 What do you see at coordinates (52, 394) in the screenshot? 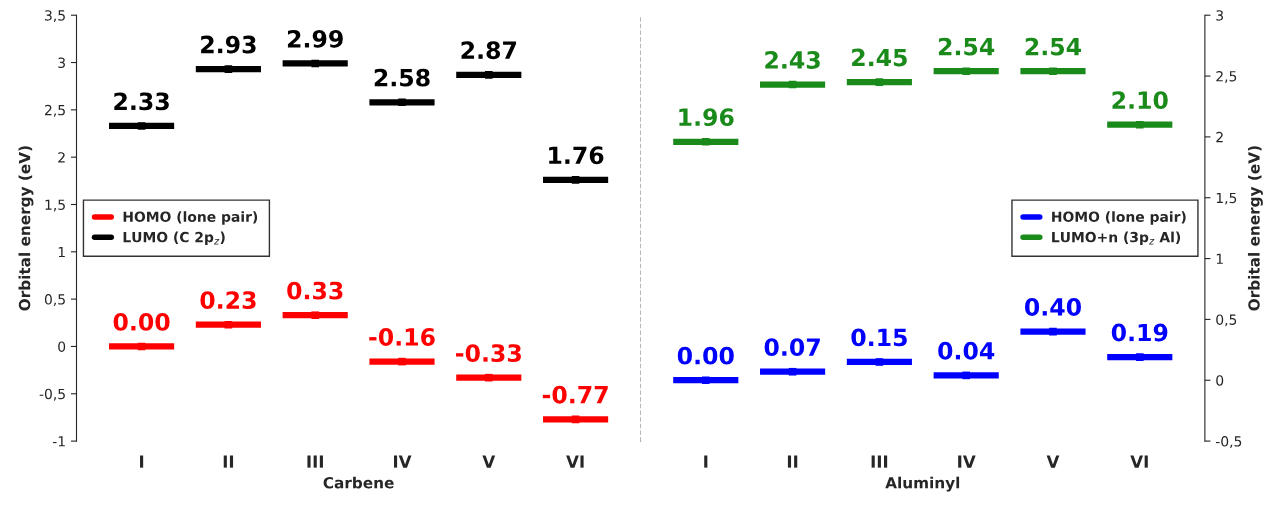
I see `y-tick-label: -0,5` at bounding box center [52, 394].